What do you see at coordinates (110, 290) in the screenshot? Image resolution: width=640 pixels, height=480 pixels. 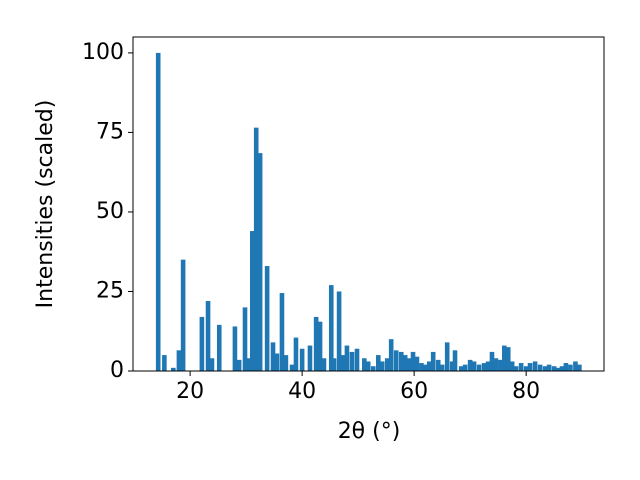 I see `y-tick-label: 25` at bounding box center [110, 290].